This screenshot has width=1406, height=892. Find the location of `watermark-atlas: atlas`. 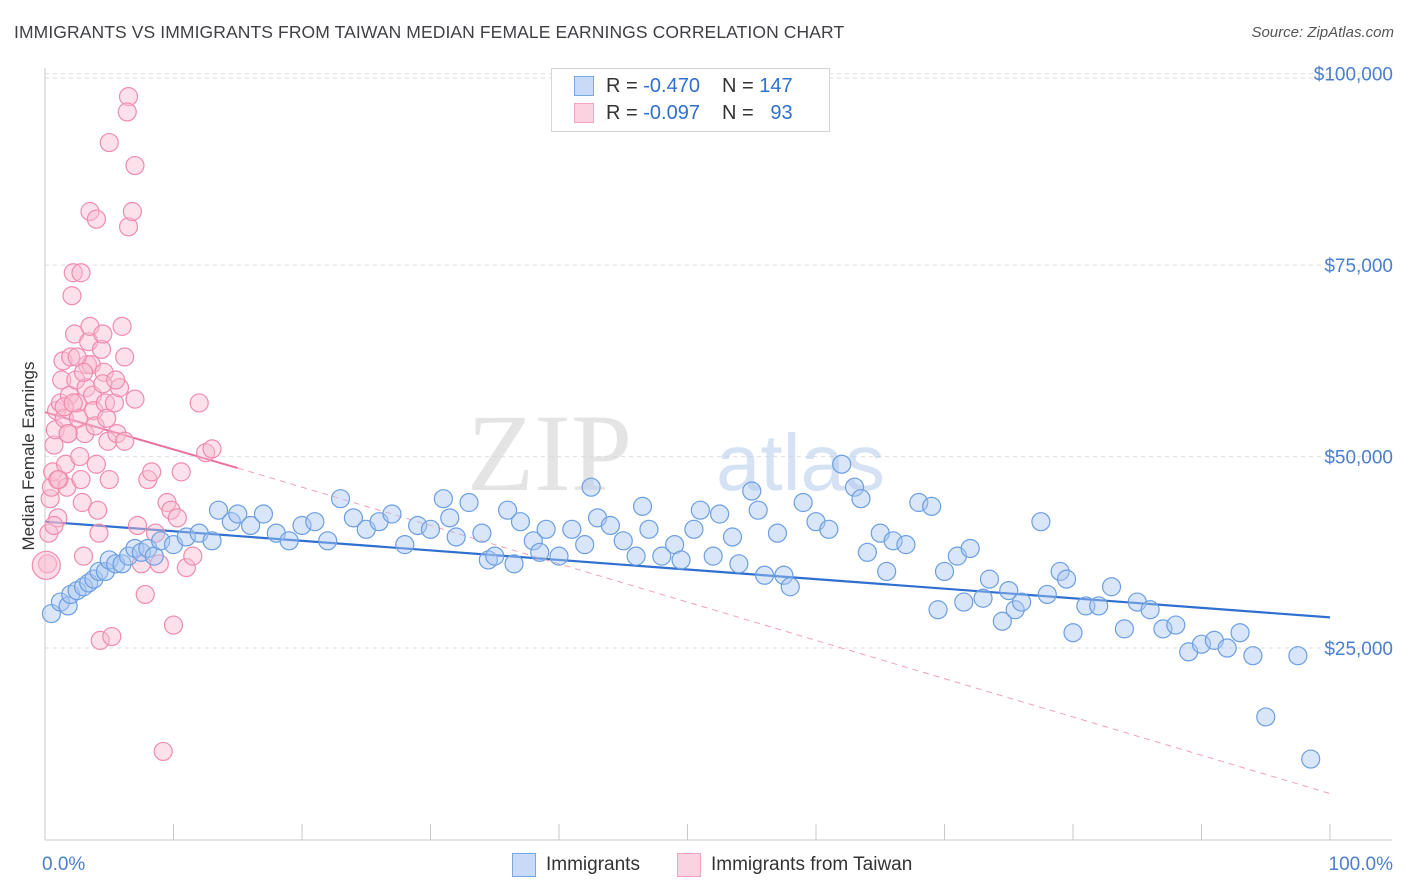

watermark-atlas: atlas is located at coordinates (800, 462).